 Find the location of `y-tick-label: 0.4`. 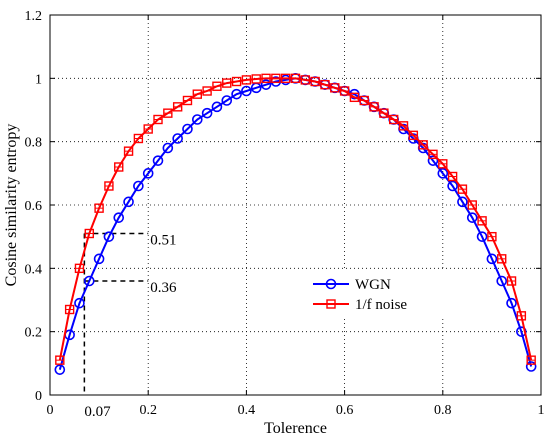

y-tick-label: 0.4 is located at coordinates (34, 269).